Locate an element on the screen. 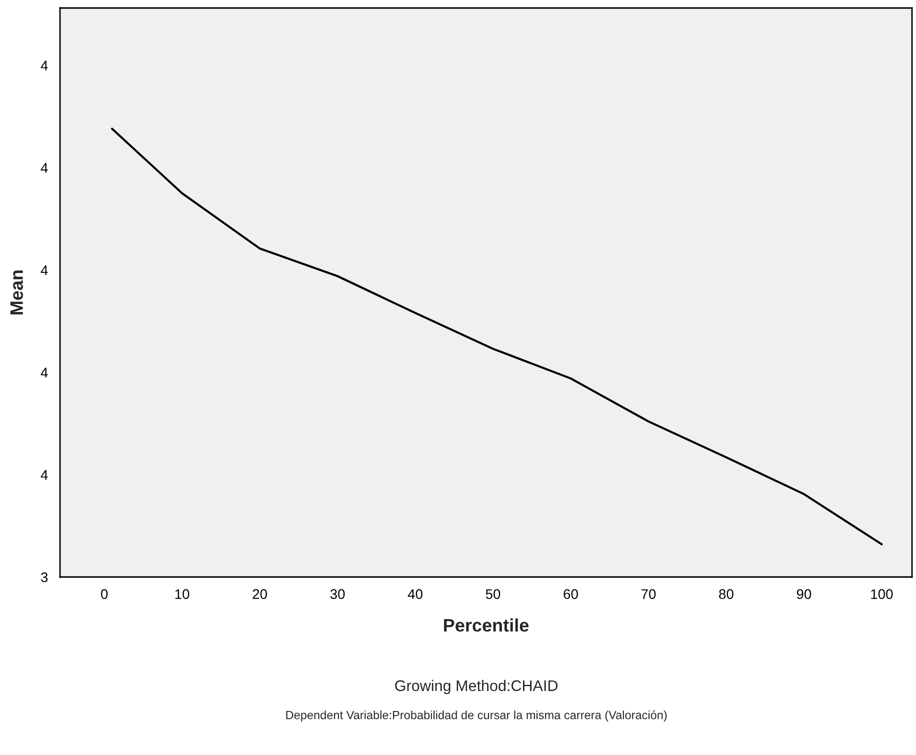  x-tick-label: 80 is located at coordinates (726, 594).